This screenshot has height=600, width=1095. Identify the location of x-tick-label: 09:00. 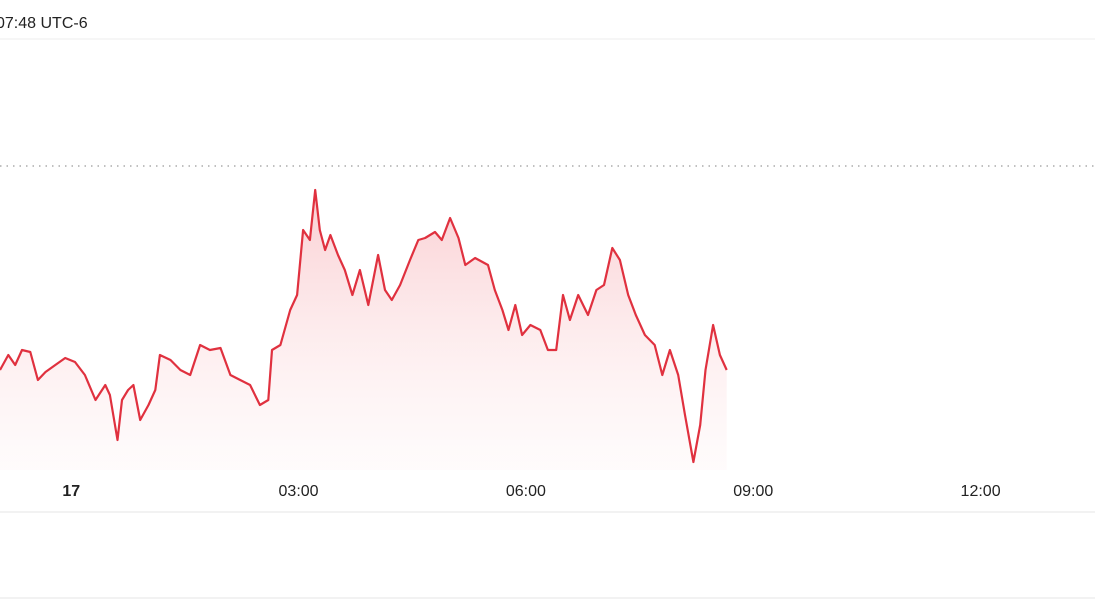
(753, 491).